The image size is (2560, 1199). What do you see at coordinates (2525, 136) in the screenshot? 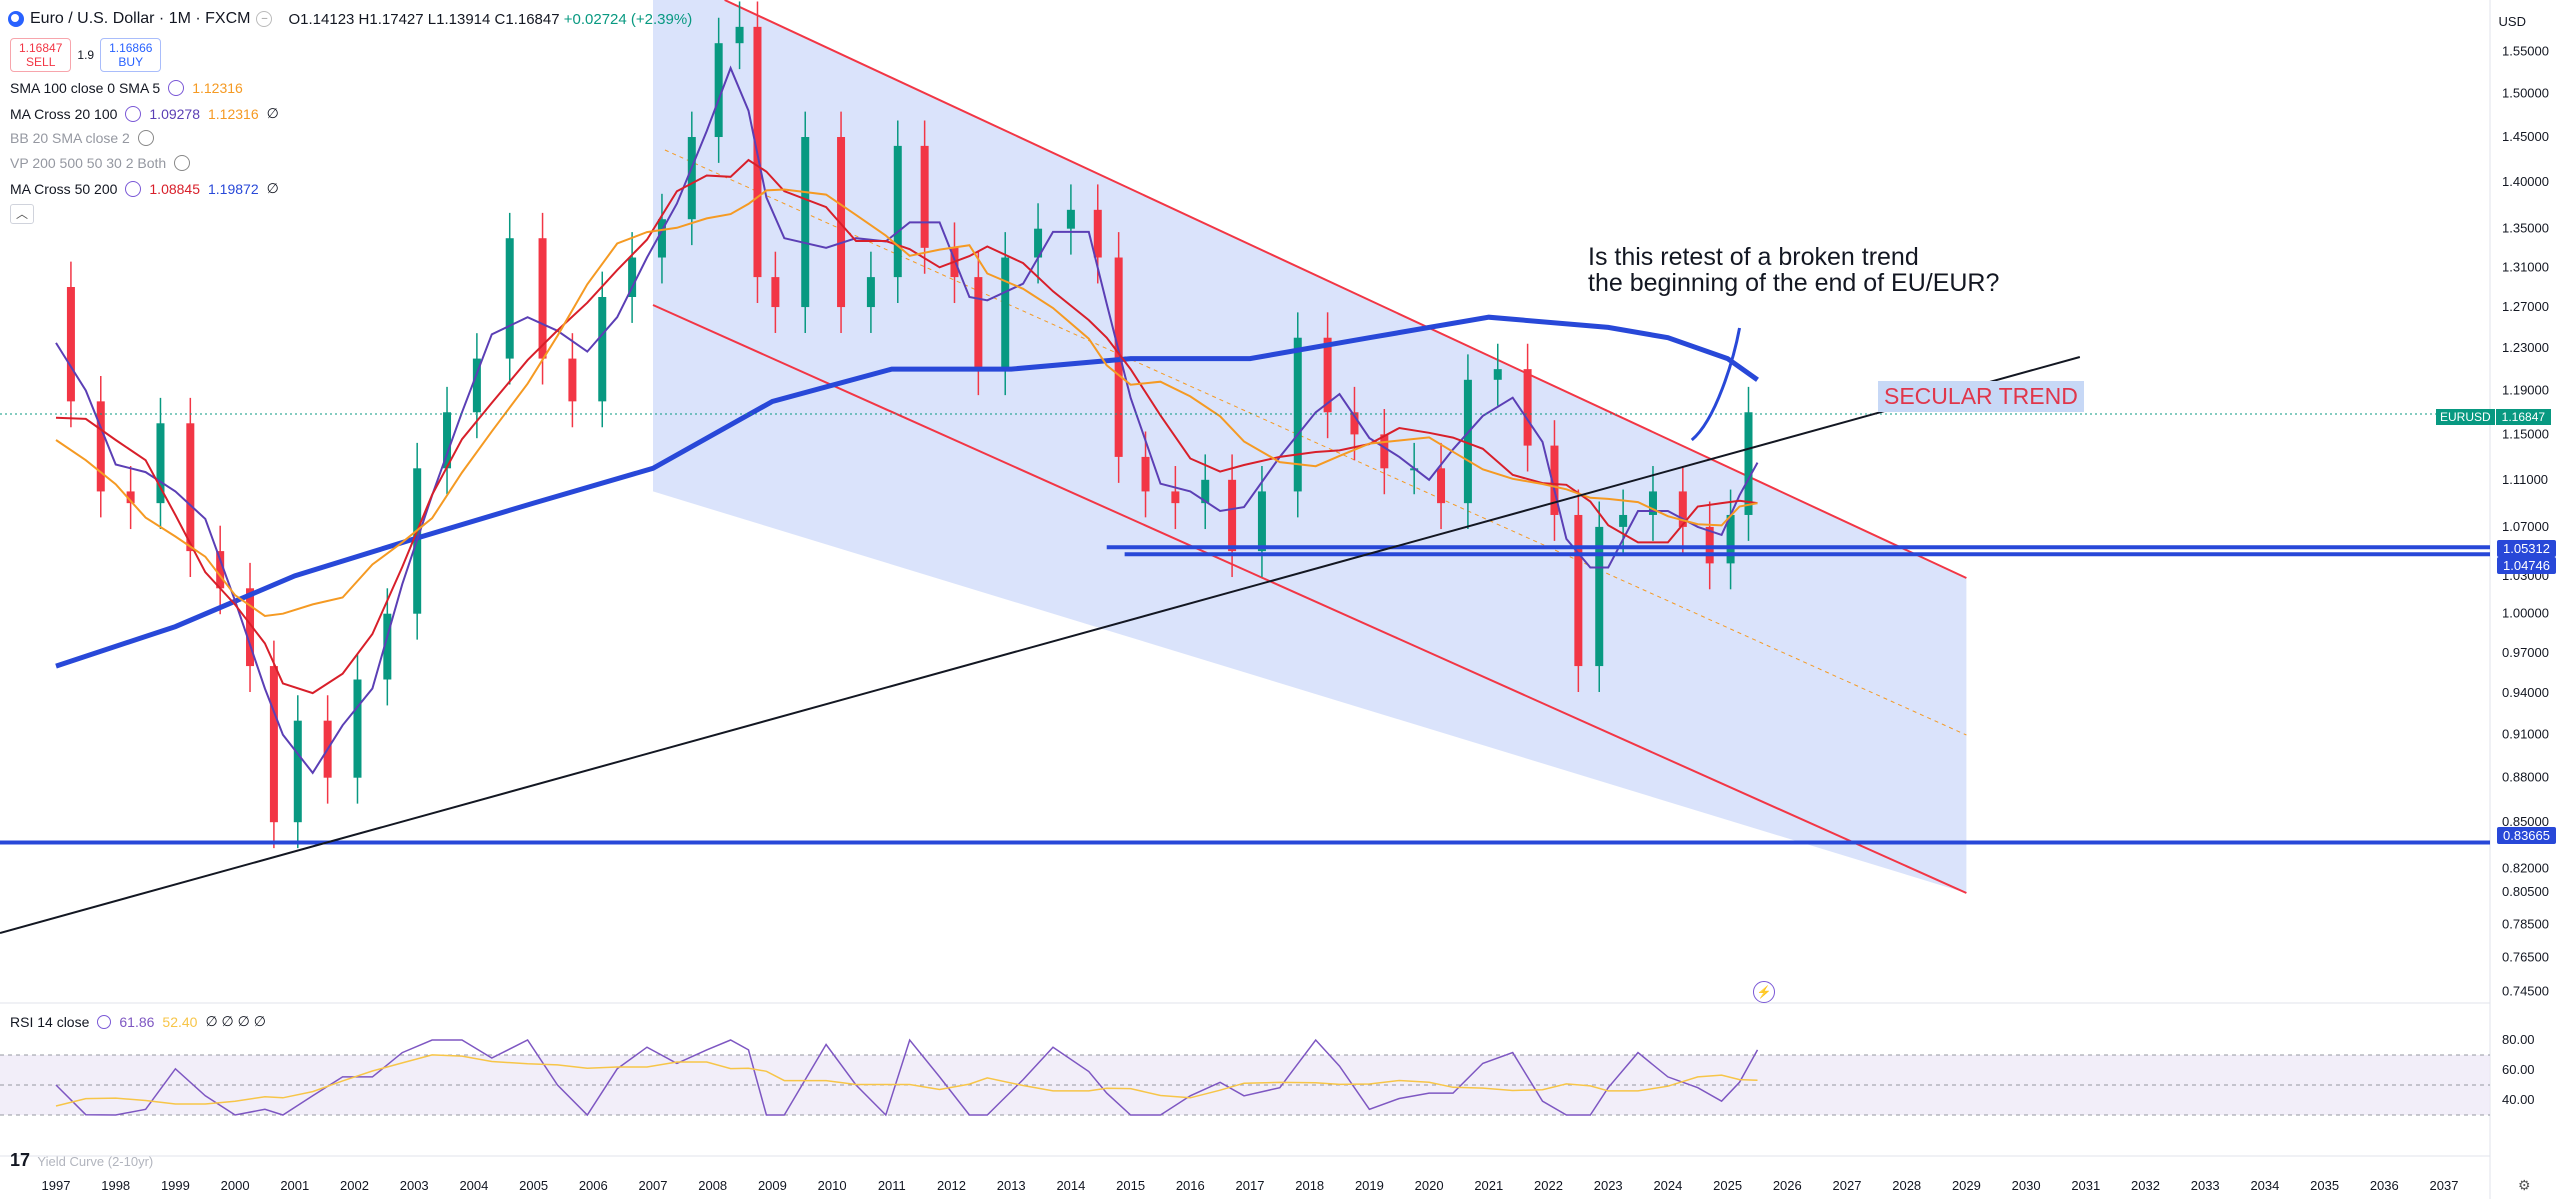
I see `y-tick-label: 1.45000` at bounding box center [2525, 136].